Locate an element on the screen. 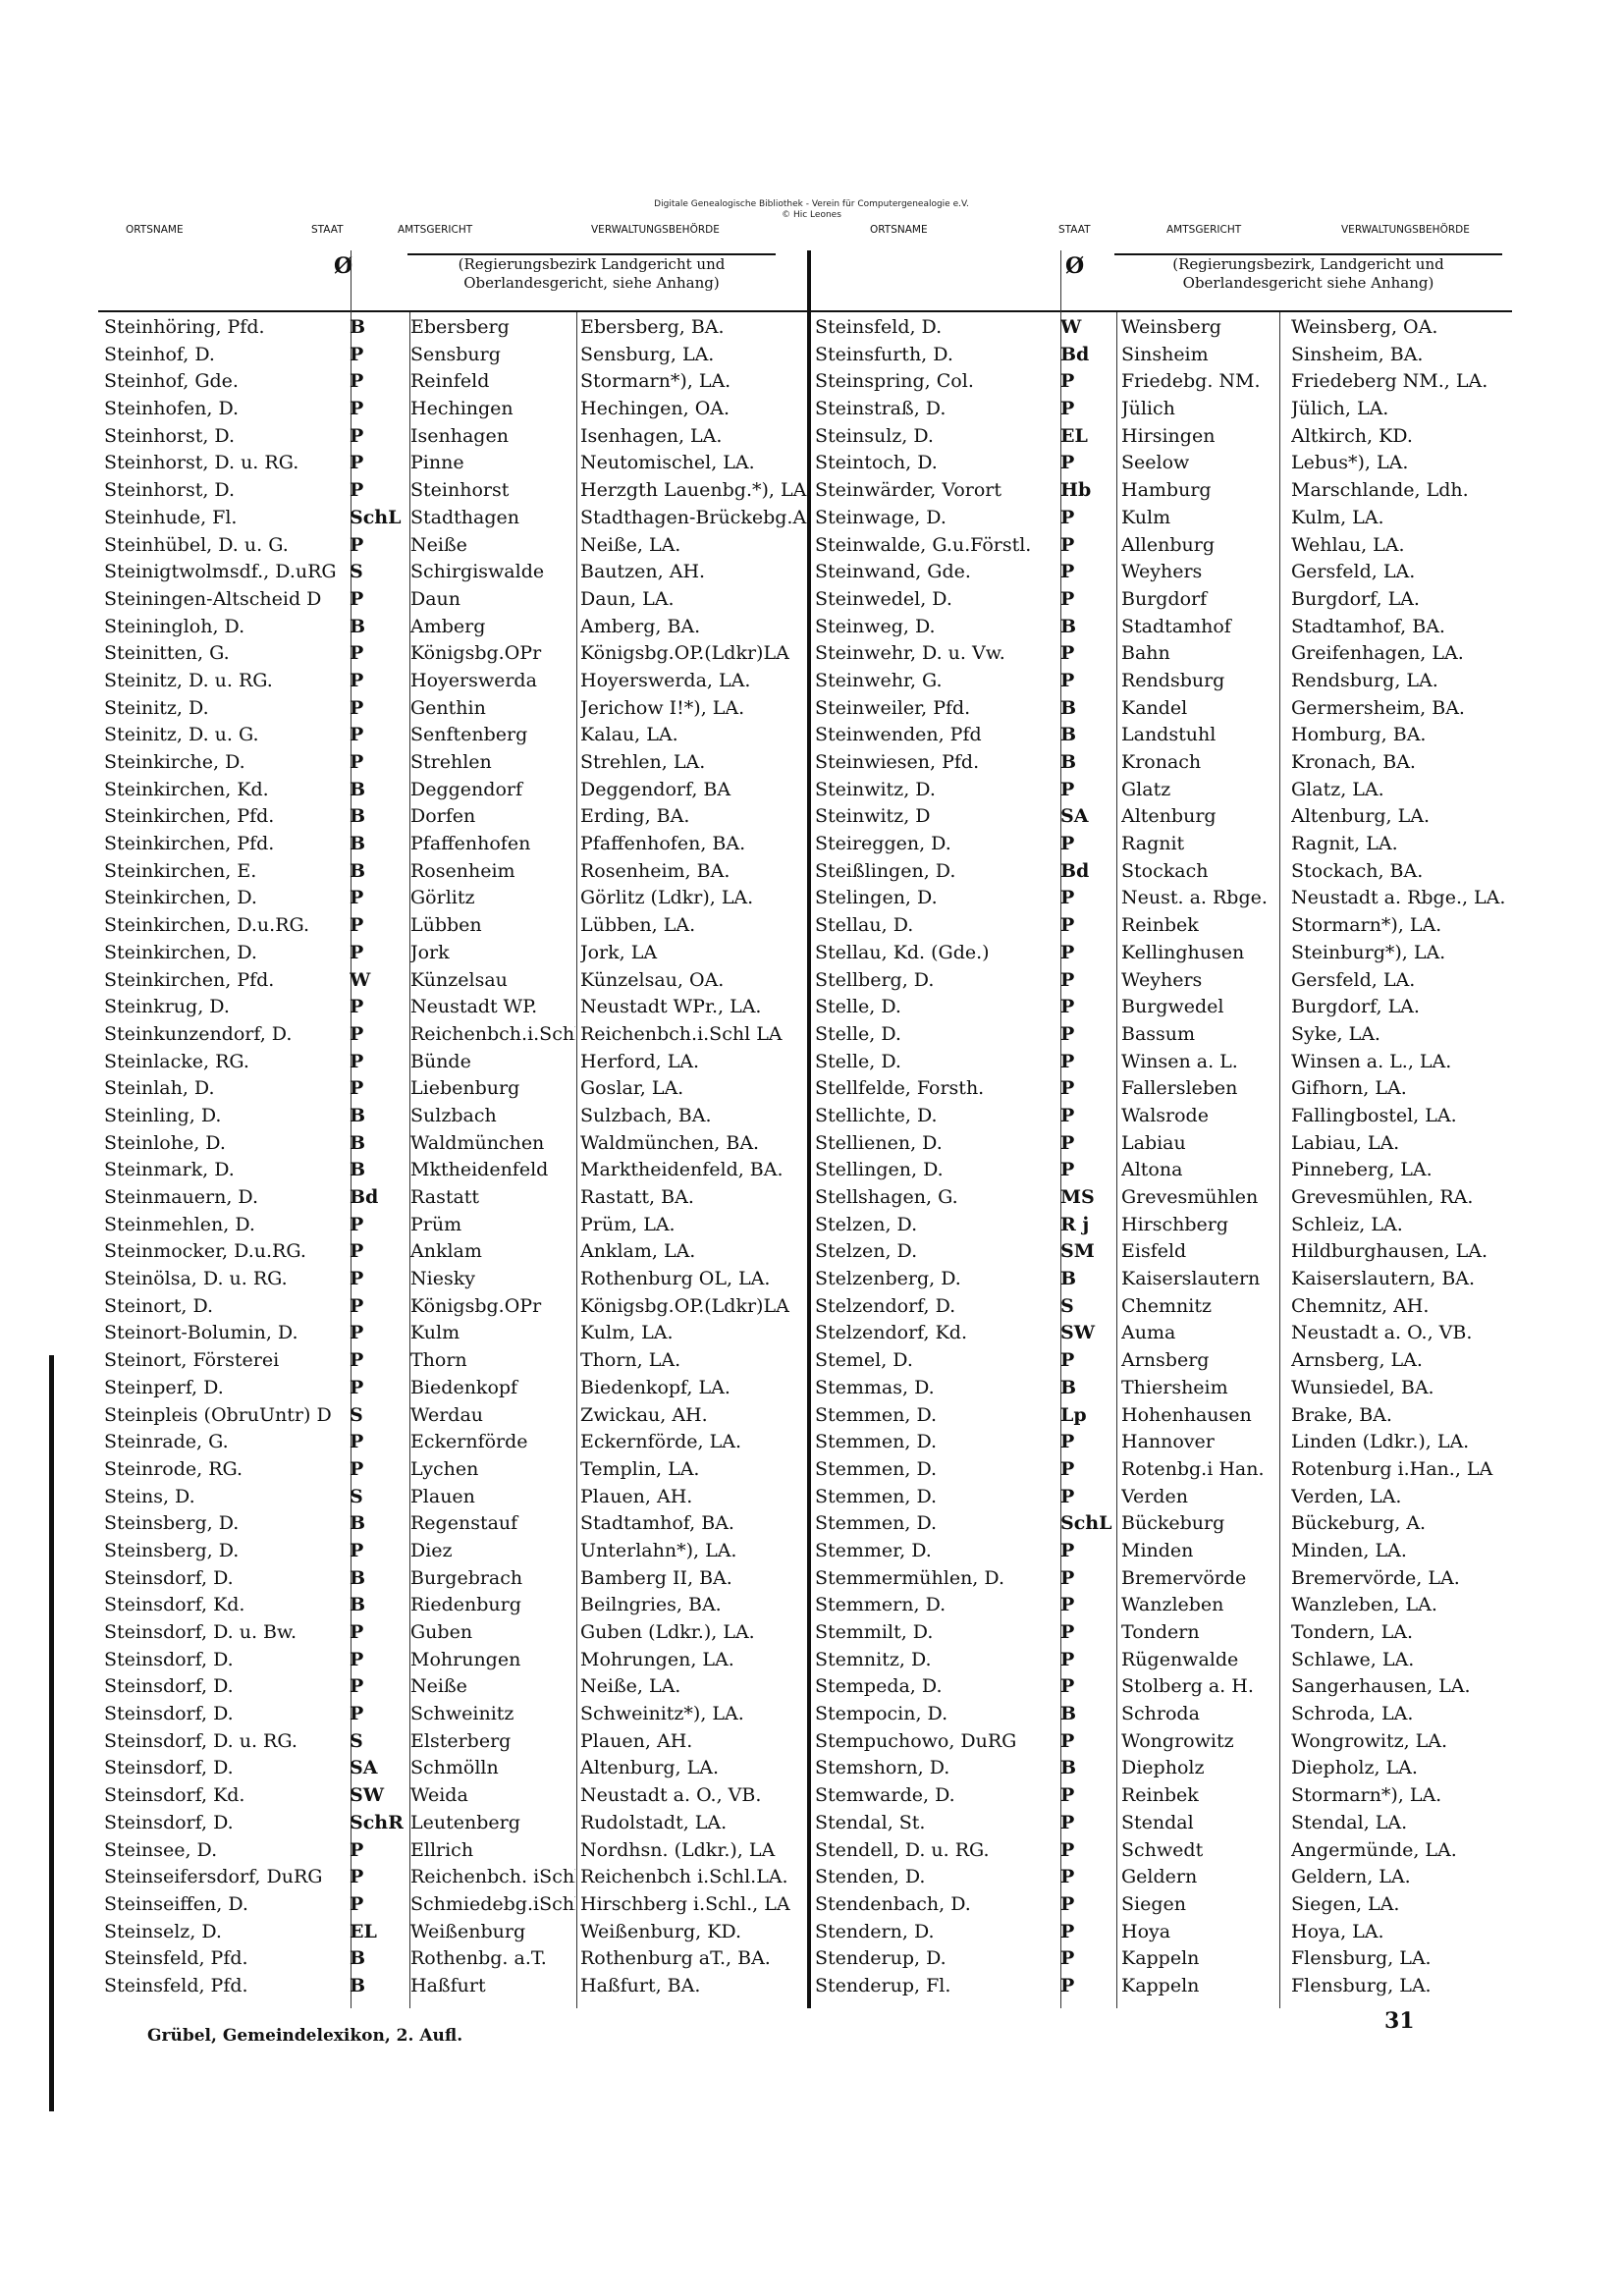 Image resolution: width=1623 pixels, height=2296 pixels. amtsgericht-cell: Prüm is located at coordinates (436, 1224).